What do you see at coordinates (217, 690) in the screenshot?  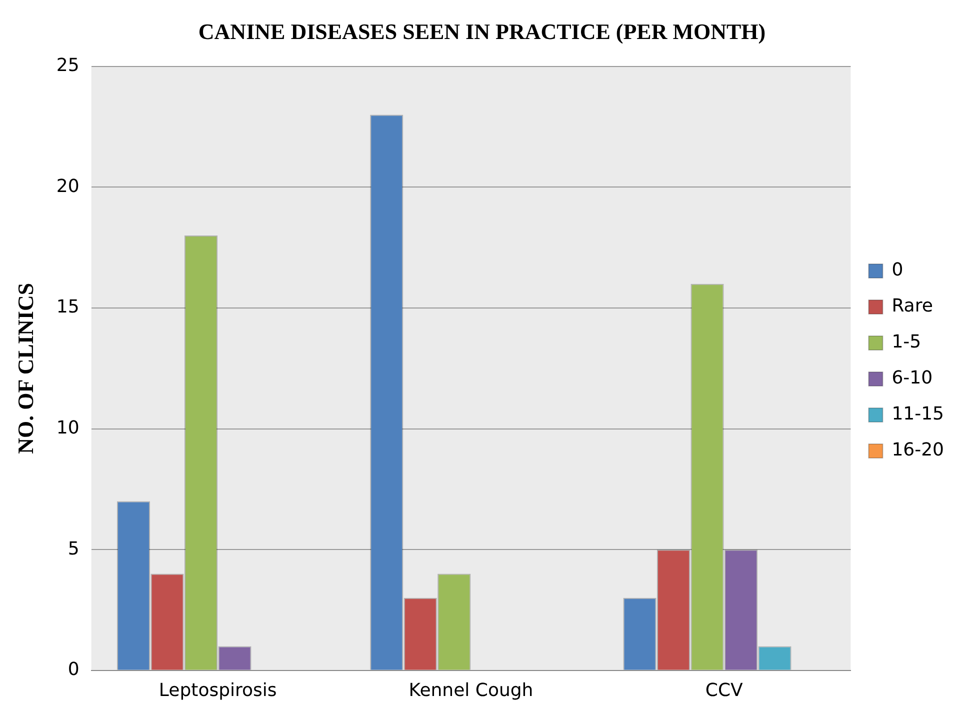 I see `x-tick-label: Leptospirosis` at bounding box center [217, 690].